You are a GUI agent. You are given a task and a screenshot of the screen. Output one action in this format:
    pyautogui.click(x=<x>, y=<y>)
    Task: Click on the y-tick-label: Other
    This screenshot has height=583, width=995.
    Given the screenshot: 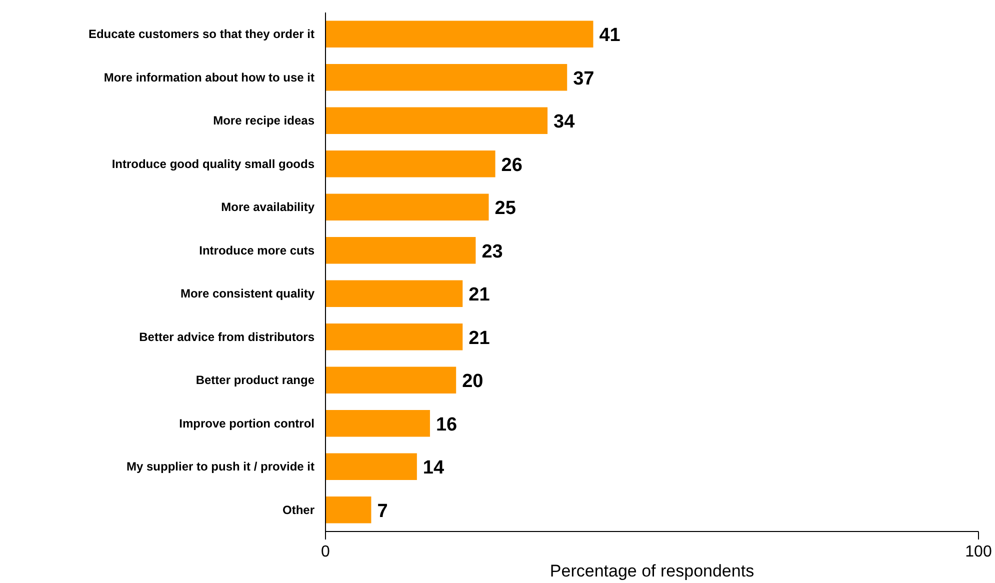 What is the action you would take?
    pyautogui.click(x=298, y=509)
    